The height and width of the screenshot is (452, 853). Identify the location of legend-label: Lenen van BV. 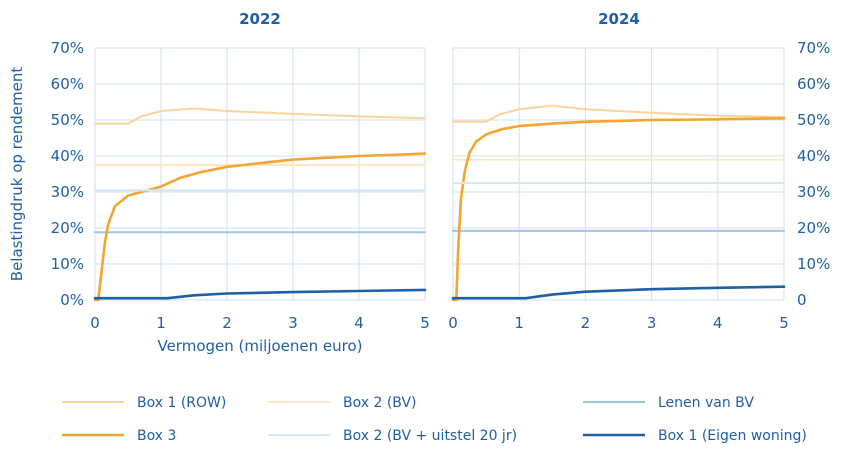
(706, 403).